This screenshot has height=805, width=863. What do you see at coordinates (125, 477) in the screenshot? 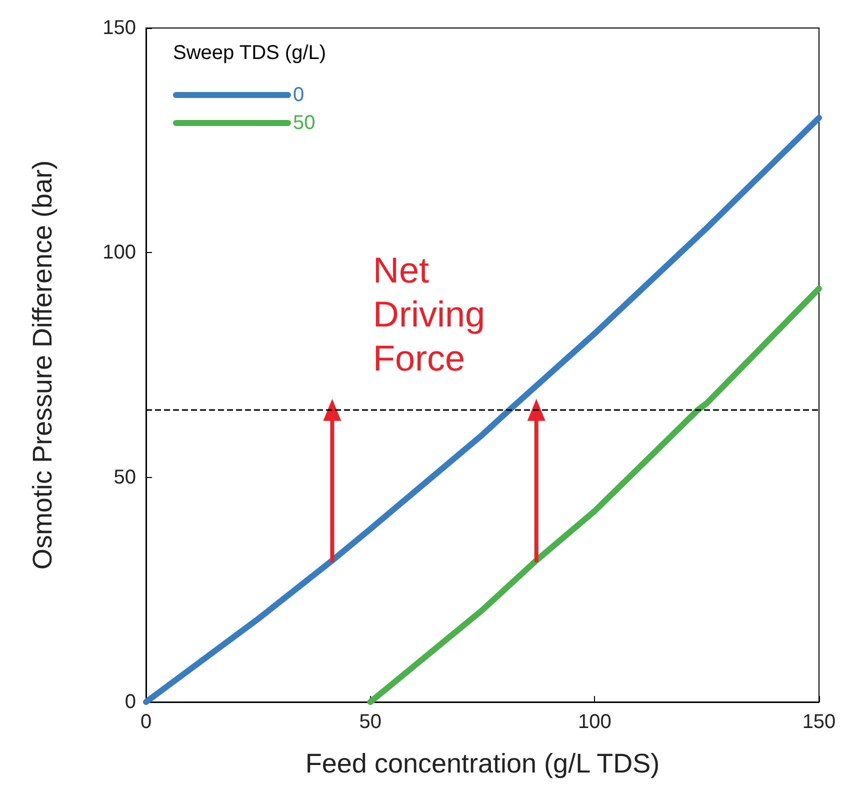
I see `y-tick-label: 50` at bounding box center [125, 477].